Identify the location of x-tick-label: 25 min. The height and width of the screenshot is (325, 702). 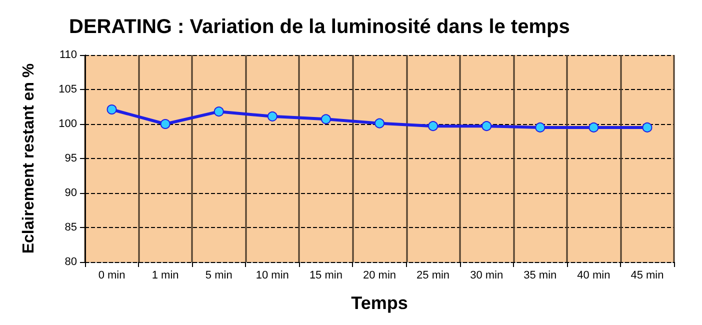
(433, 276).